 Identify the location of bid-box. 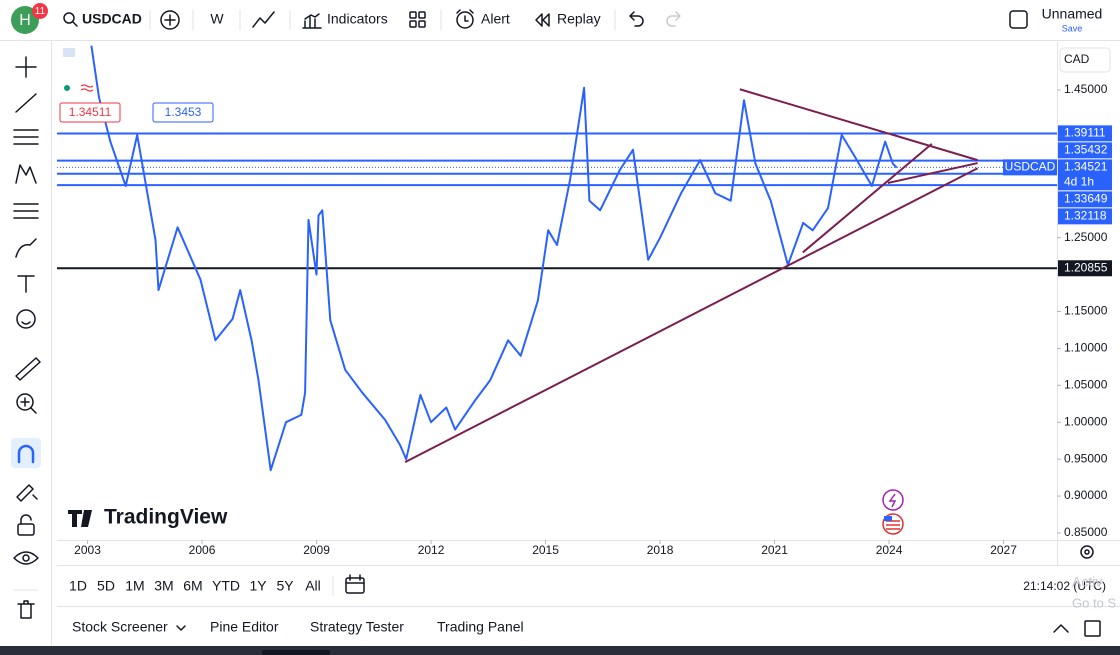
(90, 112).